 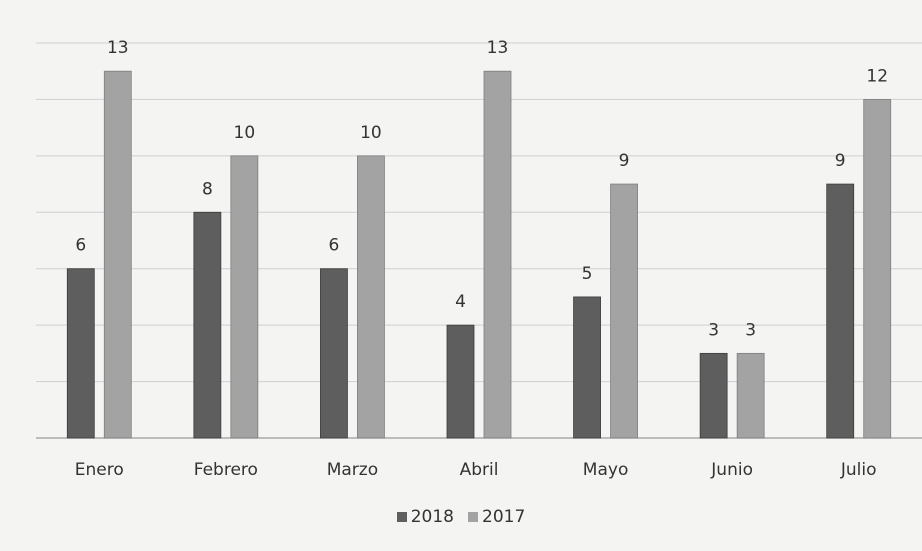 I want to click on x-tick-label: Abril, so click(x=479, y=470).